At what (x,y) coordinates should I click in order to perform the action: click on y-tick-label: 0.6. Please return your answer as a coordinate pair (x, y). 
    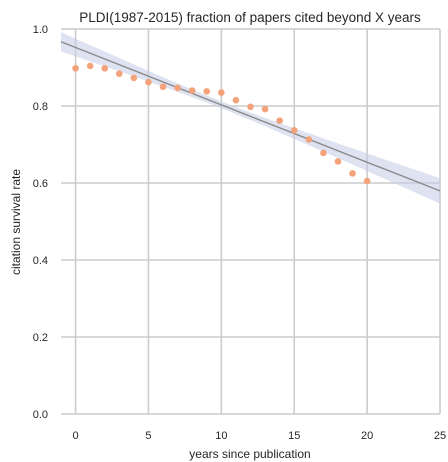
    Looking at the image, I should click on (40, 184).